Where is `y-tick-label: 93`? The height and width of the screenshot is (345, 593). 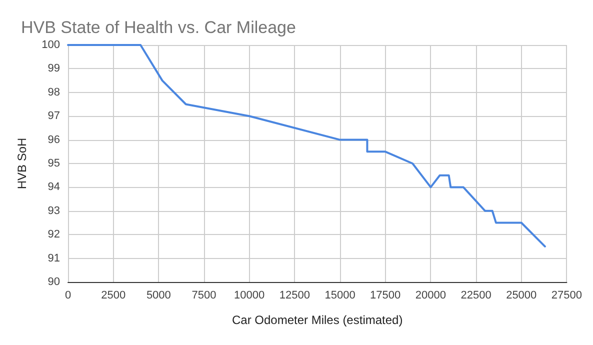 y-tick-label: 93 is located at coordinates (54, 210).